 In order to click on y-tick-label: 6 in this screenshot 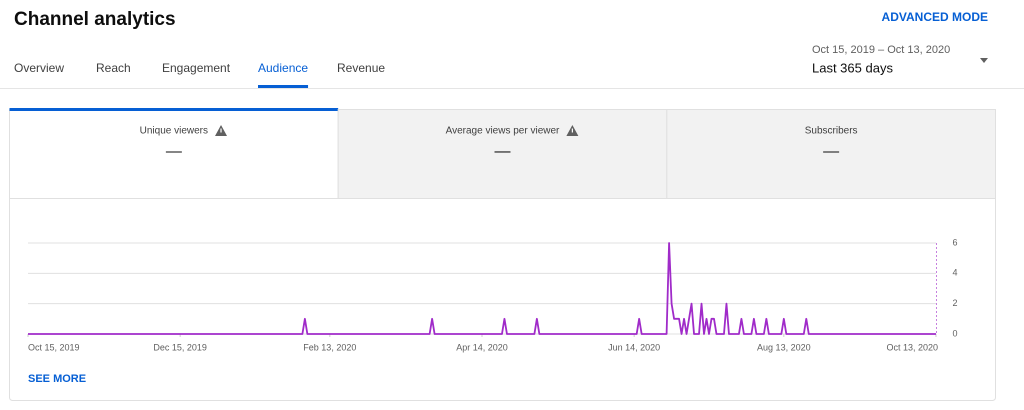, I will do `click(954, 242)`.